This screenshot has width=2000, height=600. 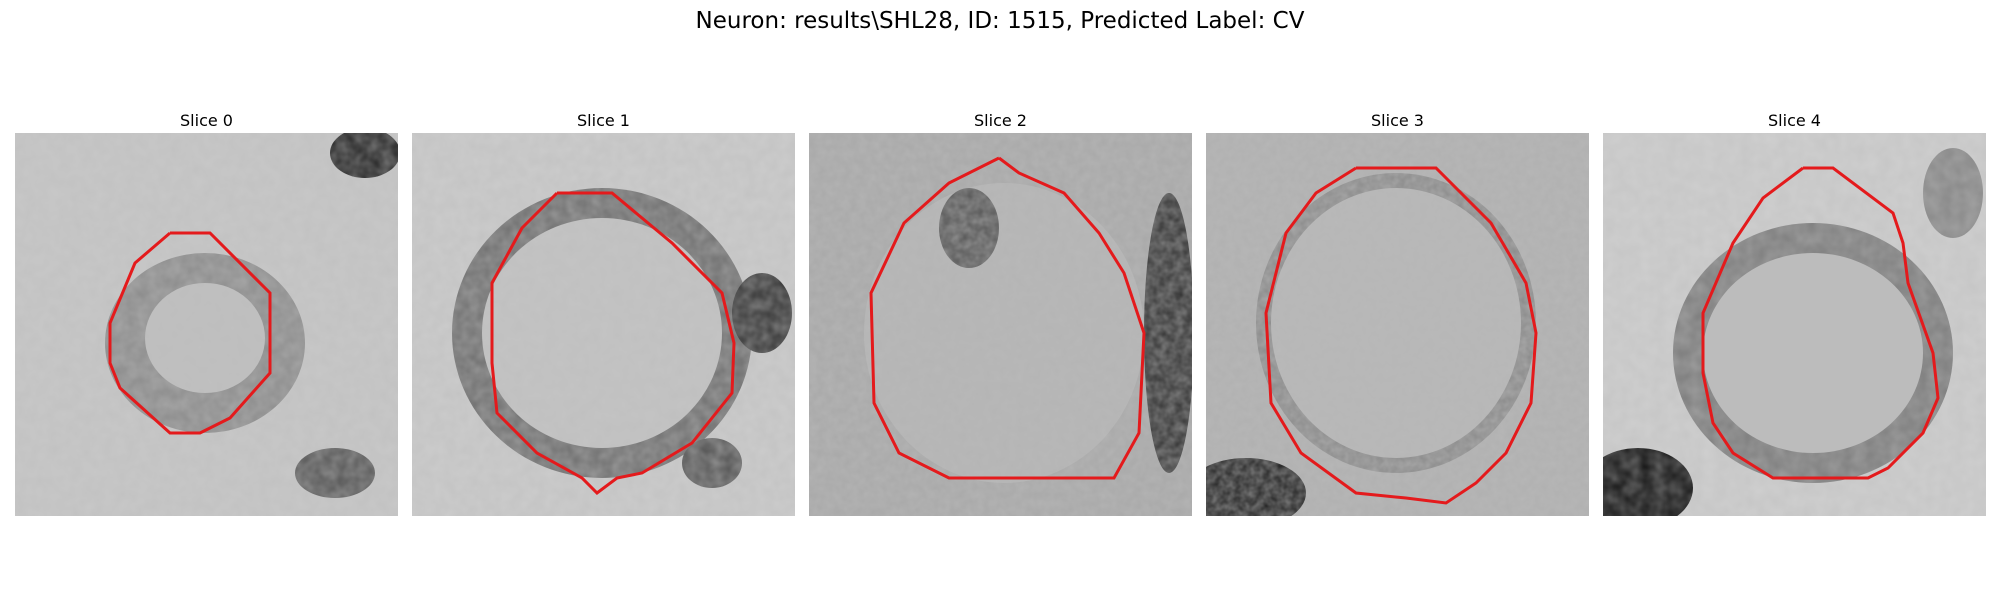 What do you see at coordinates (603, 120) in the screenshot?
I see `slice-label-1: Slice 1` at bounding box center [603, 120].